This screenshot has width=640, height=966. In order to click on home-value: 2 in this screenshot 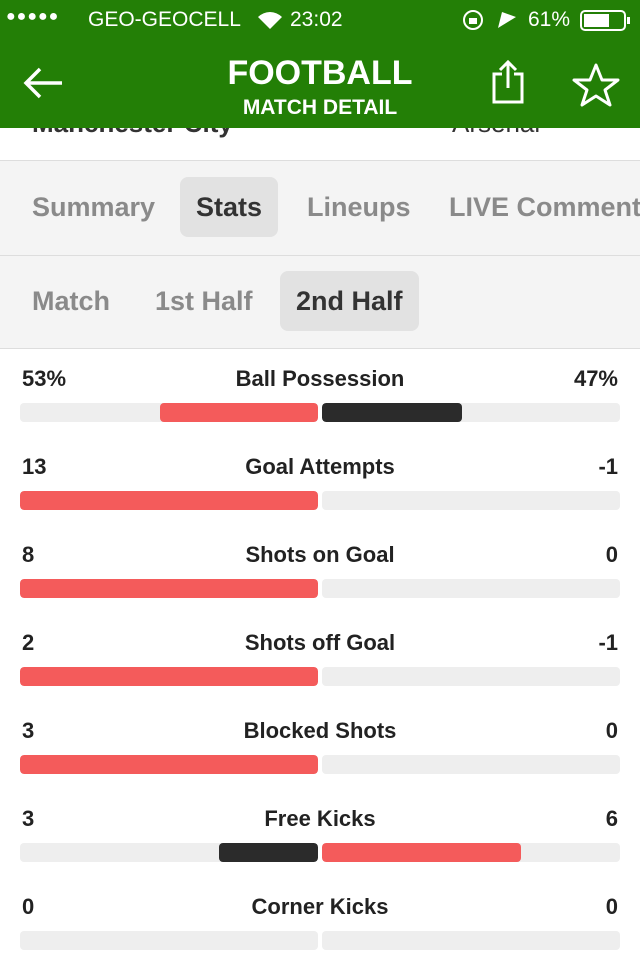, I will do `click(28, 642)`.